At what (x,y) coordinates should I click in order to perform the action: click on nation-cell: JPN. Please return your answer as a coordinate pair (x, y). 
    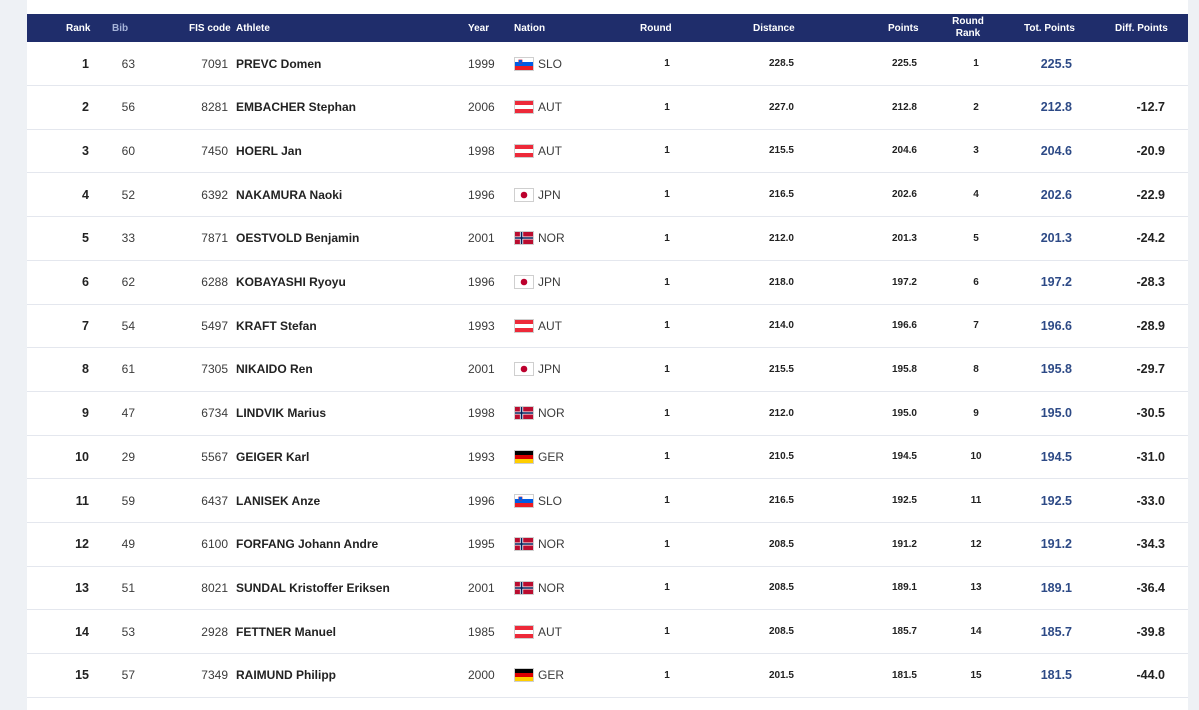
    Looking at the image, I should click on (559, 369).